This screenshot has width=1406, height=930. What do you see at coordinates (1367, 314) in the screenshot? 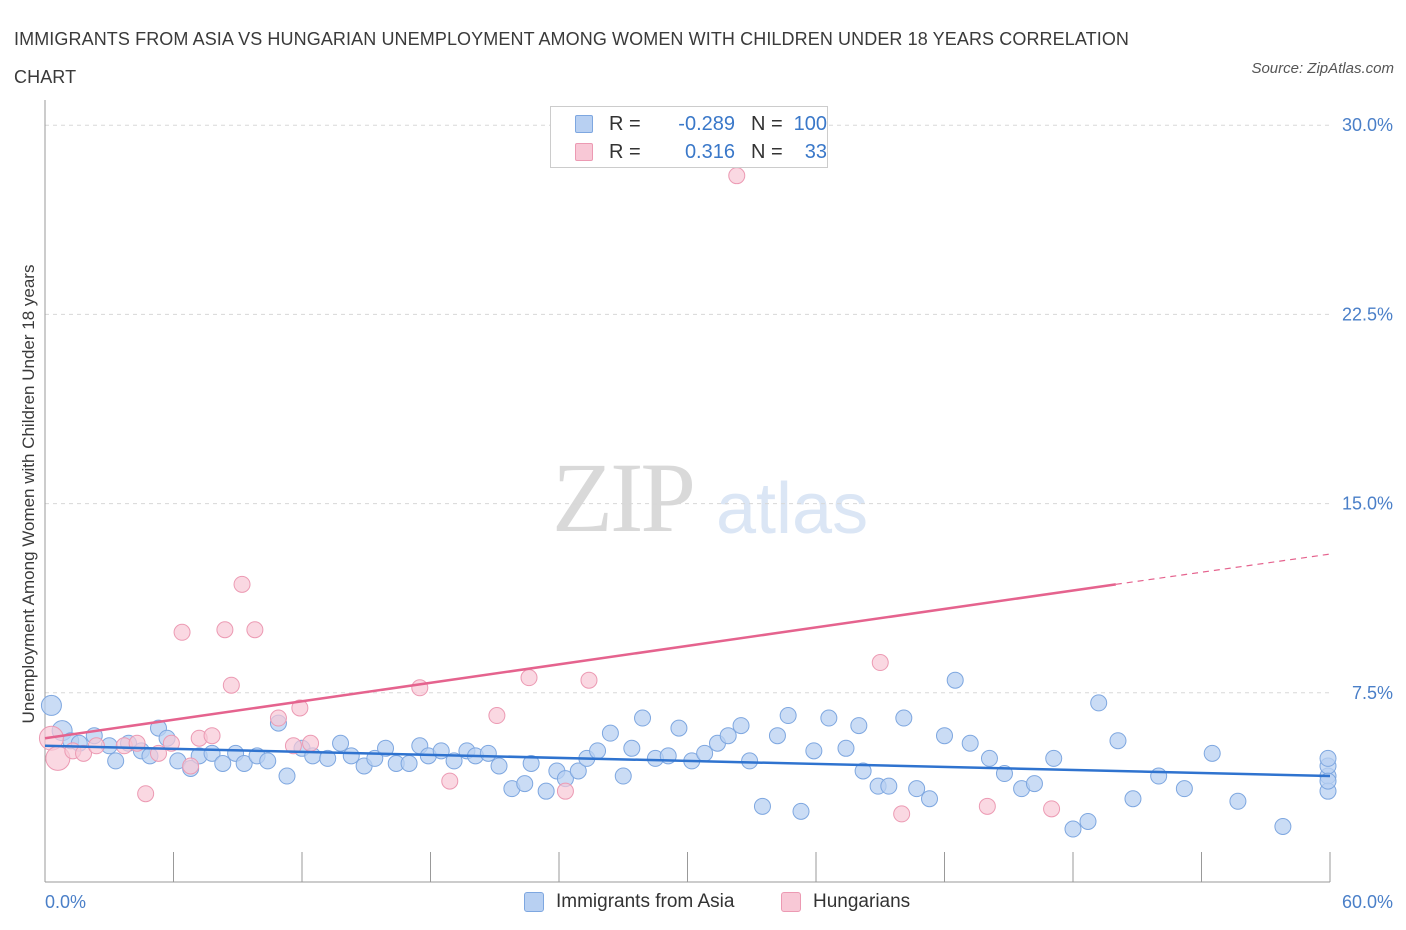
I see `y-tick-label: 22.5%` at bounding box center [1367, 314].